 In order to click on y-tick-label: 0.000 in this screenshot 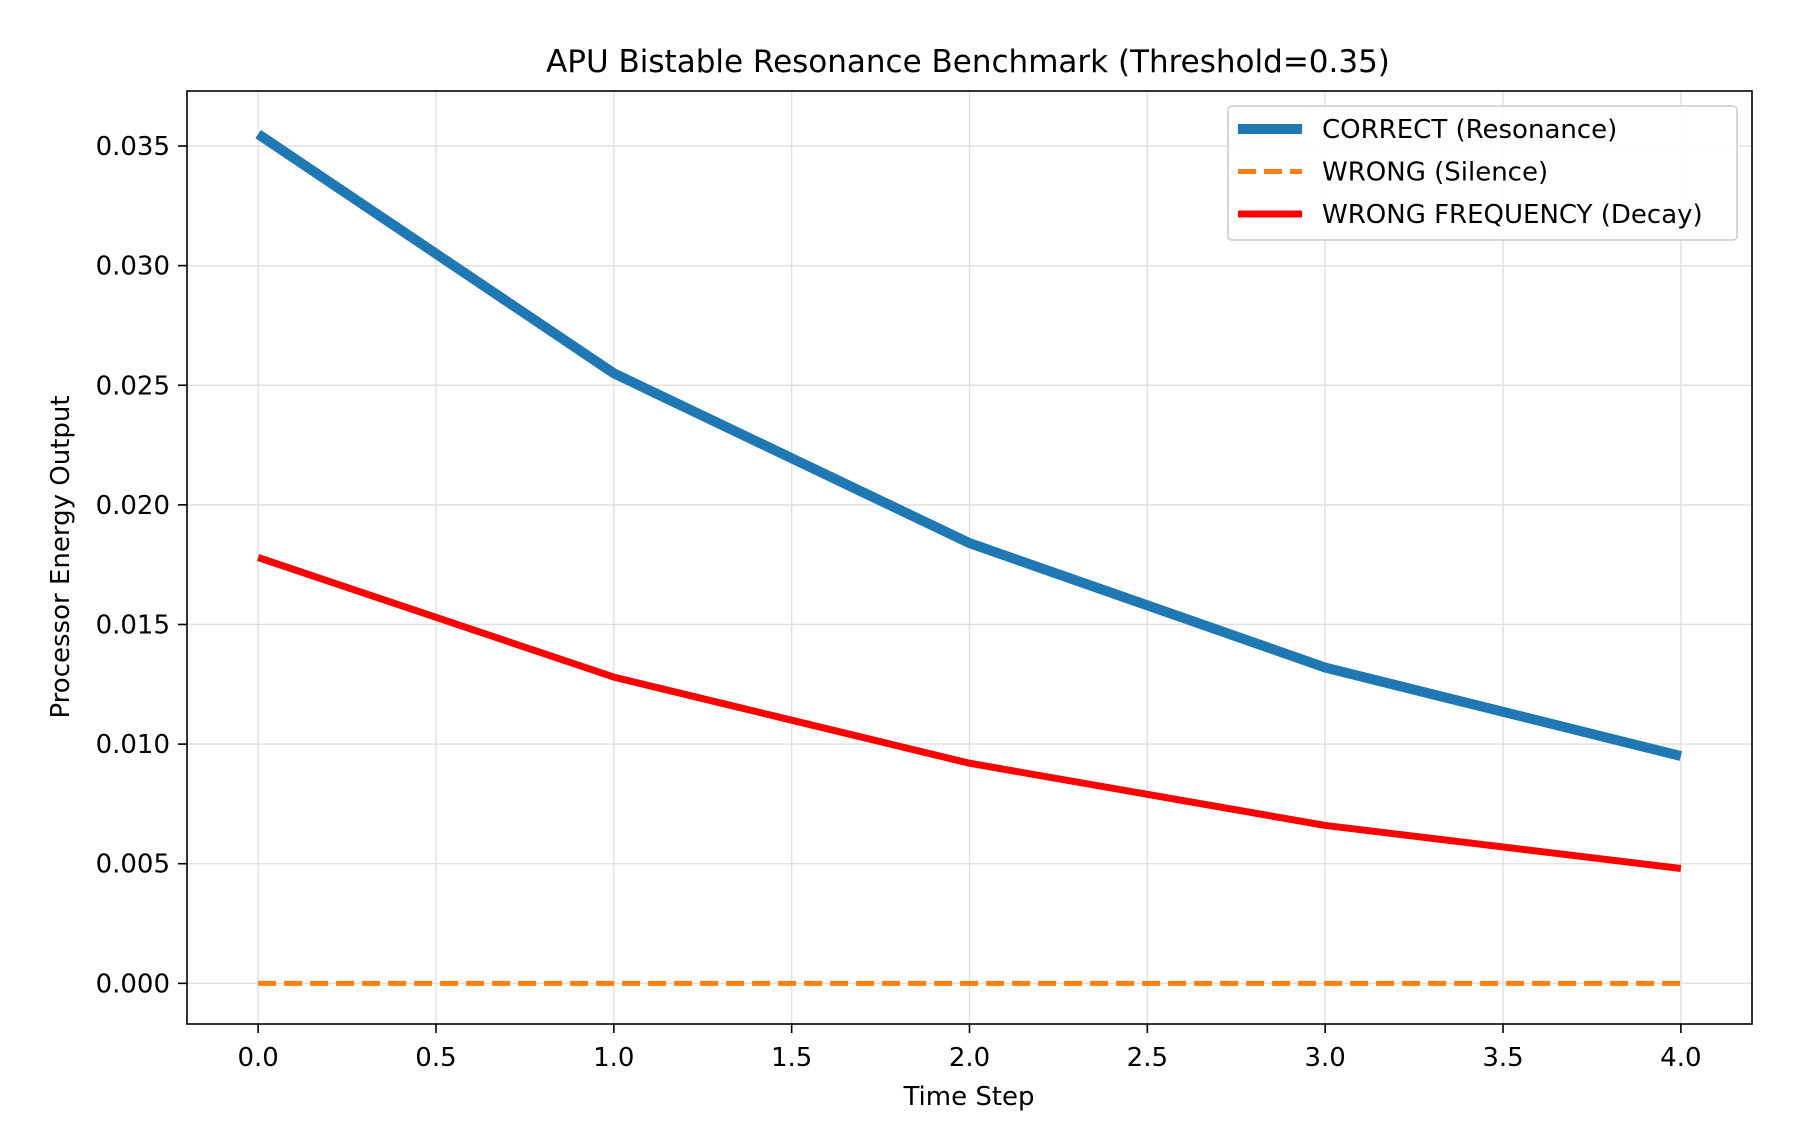, I will do `click(133, 984)`.